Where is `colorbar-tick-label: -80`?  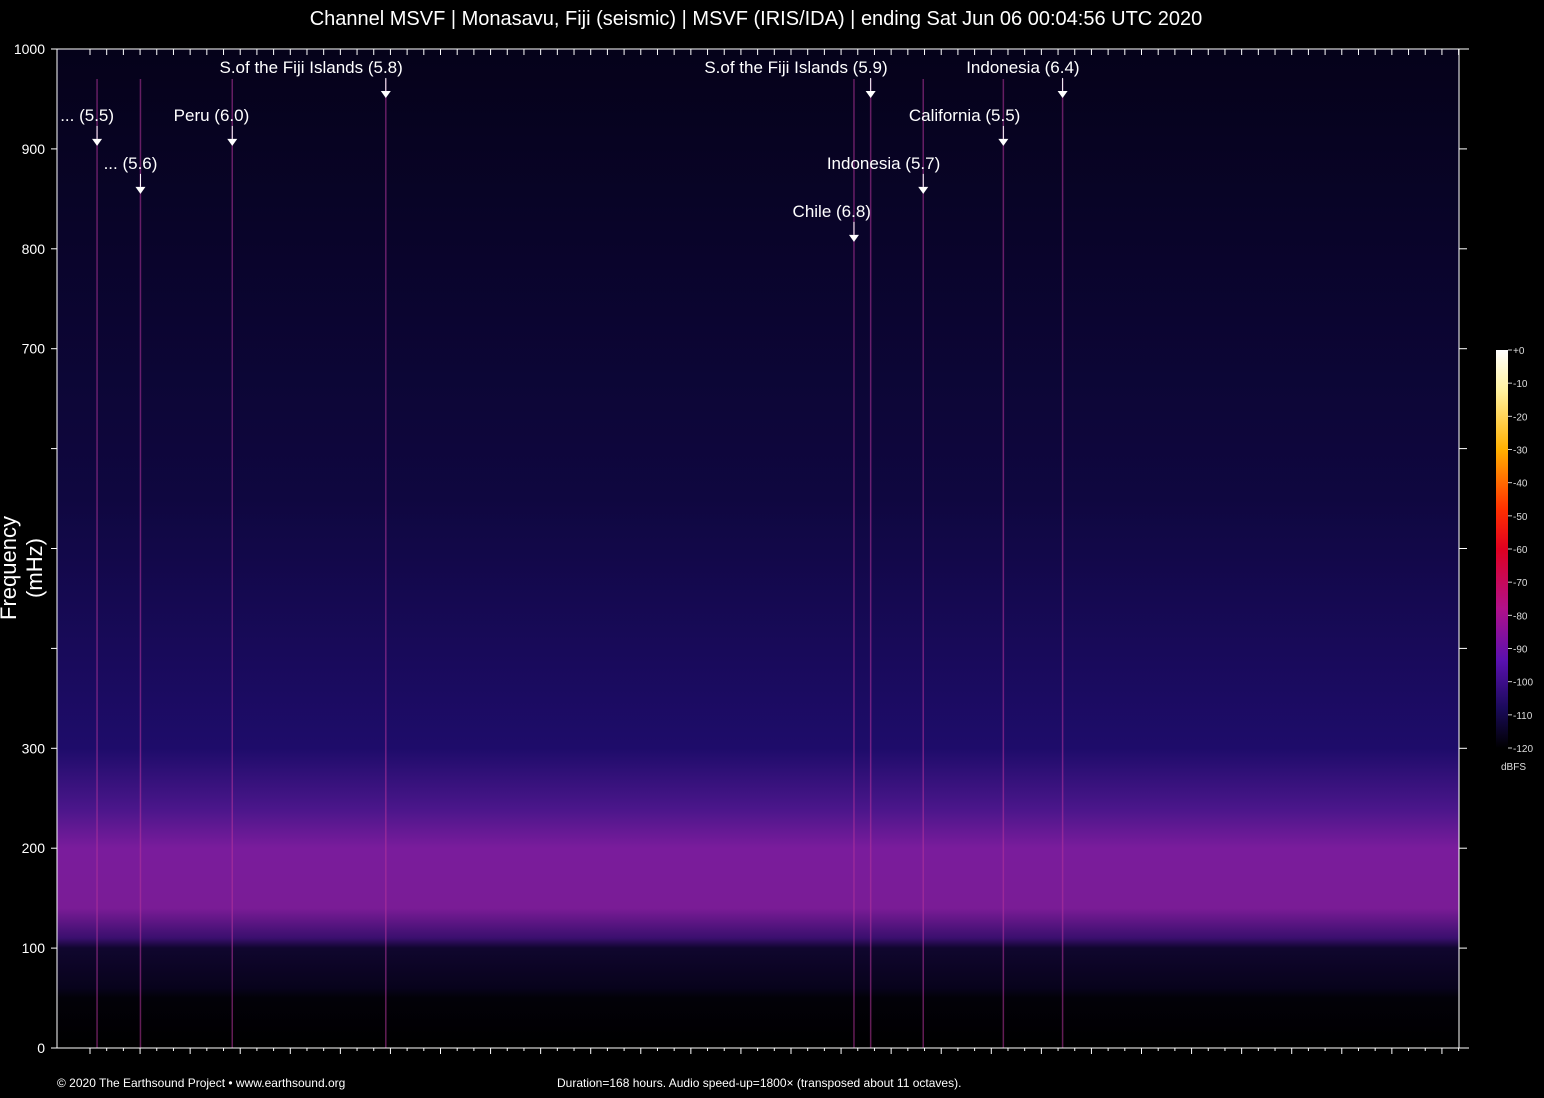 colorbar-tick-label: -80 is located at coordinates (1520, 616).